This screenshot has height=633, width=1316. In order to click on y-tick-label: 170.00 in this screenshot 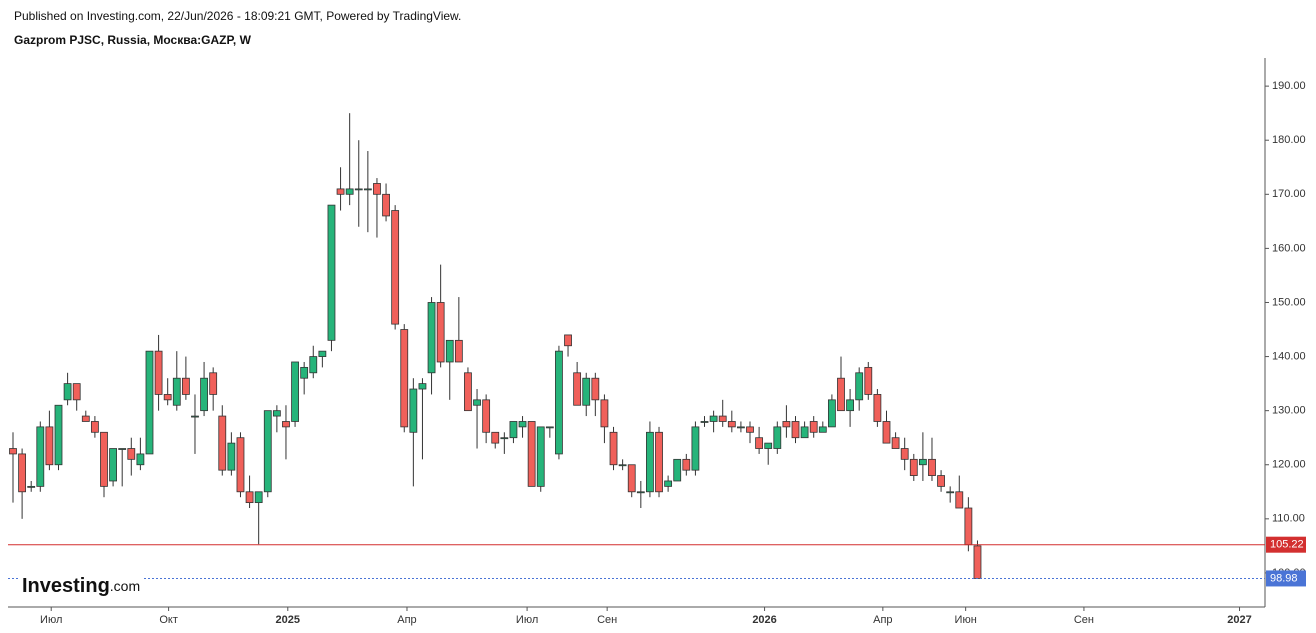, I will do `click(1289, 194)`.